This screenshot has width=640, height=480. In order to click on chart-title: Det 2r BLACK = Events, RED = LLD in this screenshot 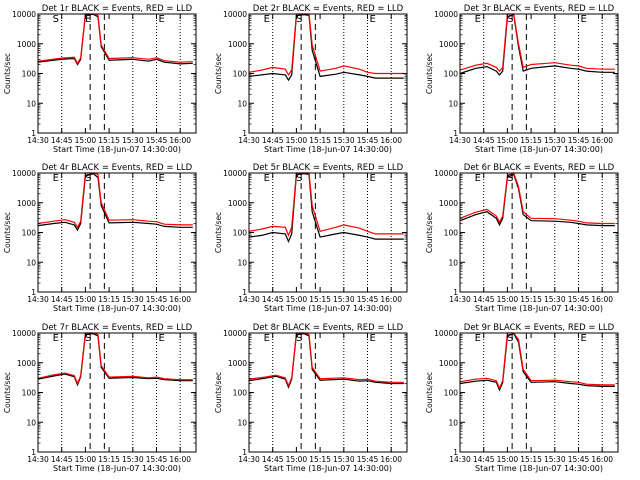, I will do `click(328, 9)`.